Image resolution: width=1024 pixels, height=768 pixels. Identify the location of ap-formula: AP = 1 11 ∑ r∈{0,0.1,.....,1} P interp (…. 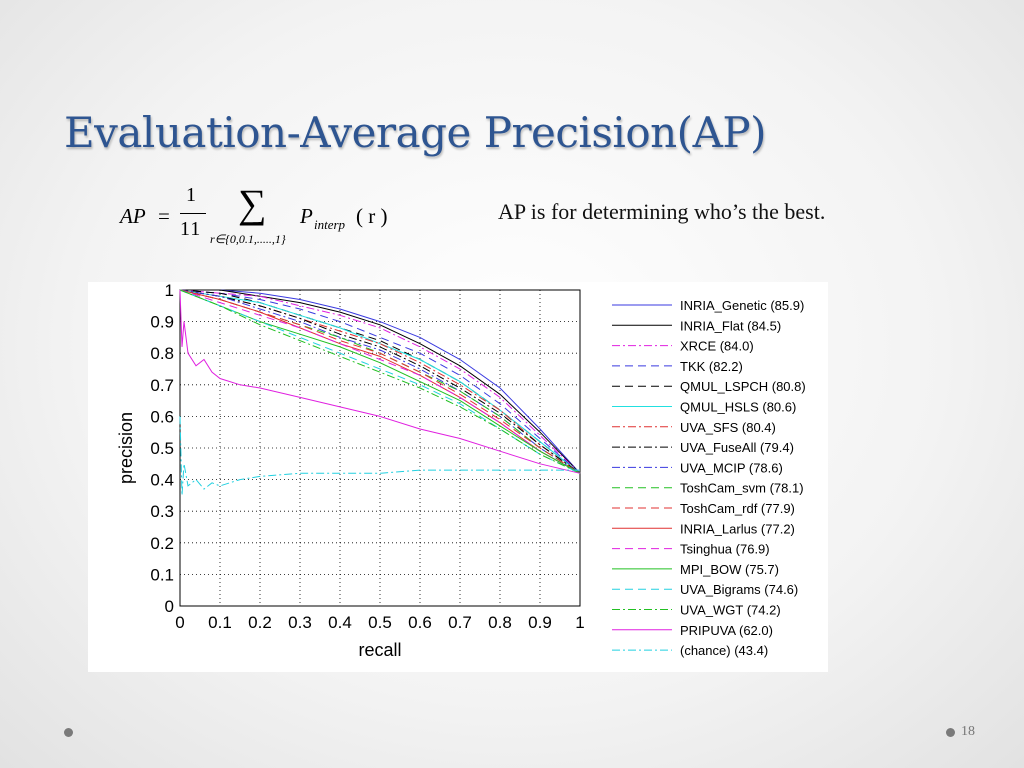
(260, 217).